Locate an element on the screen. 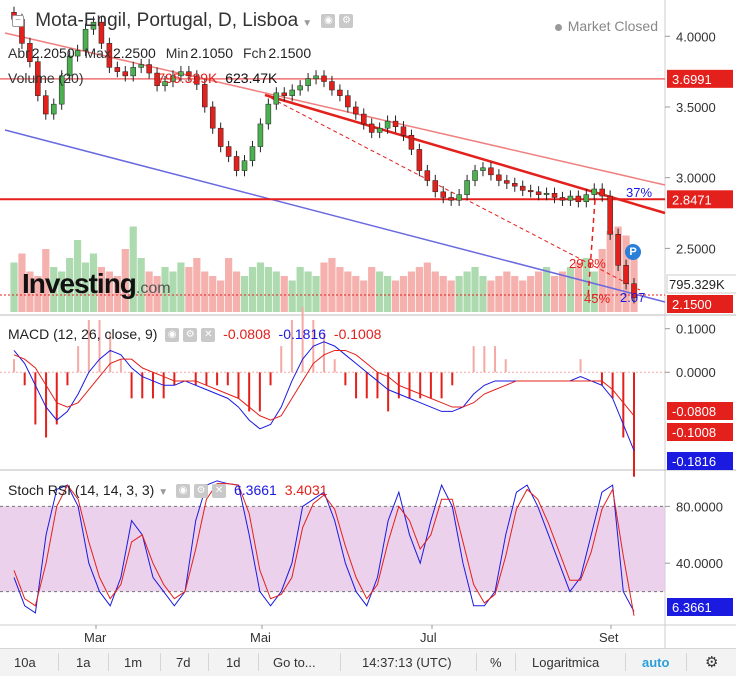 The image size is (736, 676). macd-value-2: -0.1816 is located at coordinates (302, 334).